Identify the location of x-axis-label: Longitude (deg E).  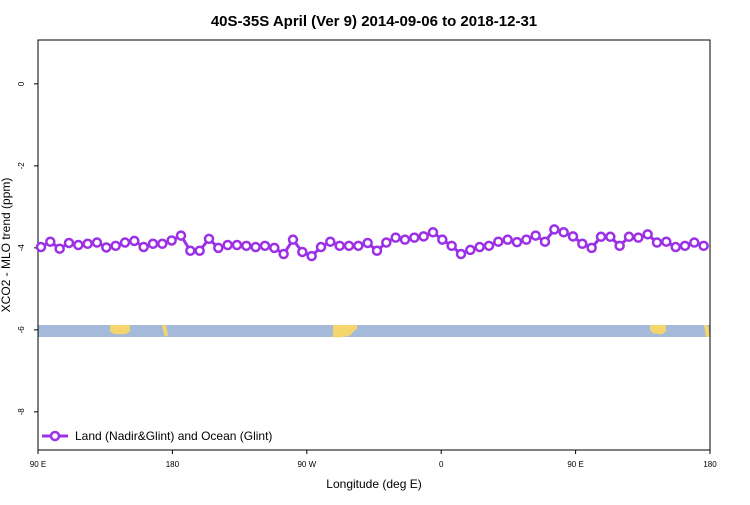
(373, 484).